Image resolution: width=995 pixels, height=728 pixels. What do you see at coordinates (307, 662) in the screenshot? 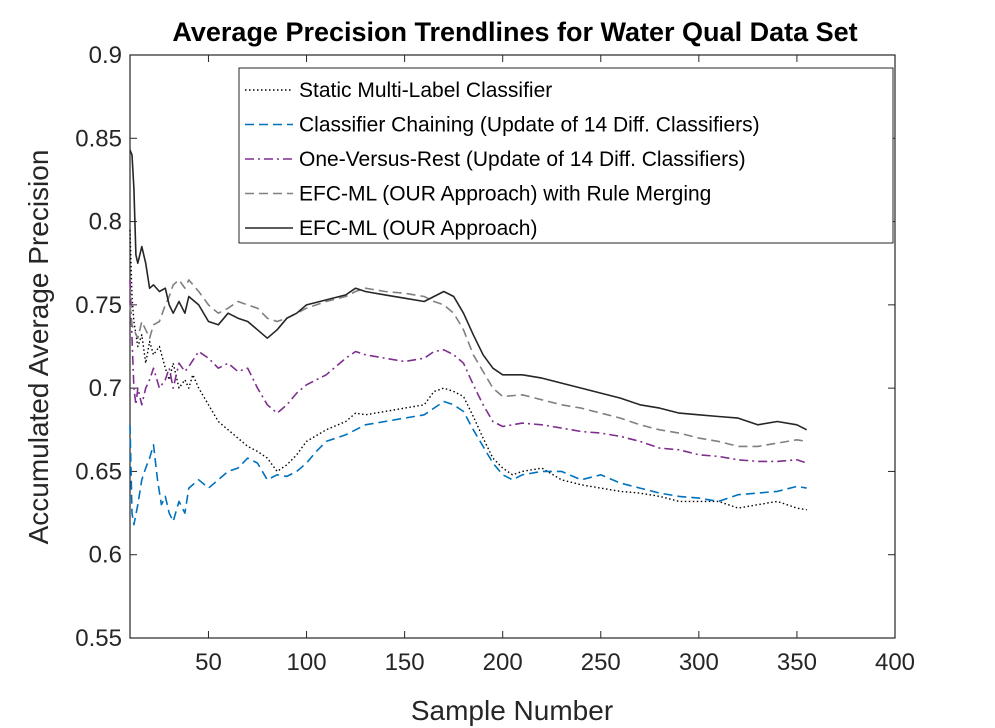
I see `x-tick-label: 100` at bounding box center [307, 662].